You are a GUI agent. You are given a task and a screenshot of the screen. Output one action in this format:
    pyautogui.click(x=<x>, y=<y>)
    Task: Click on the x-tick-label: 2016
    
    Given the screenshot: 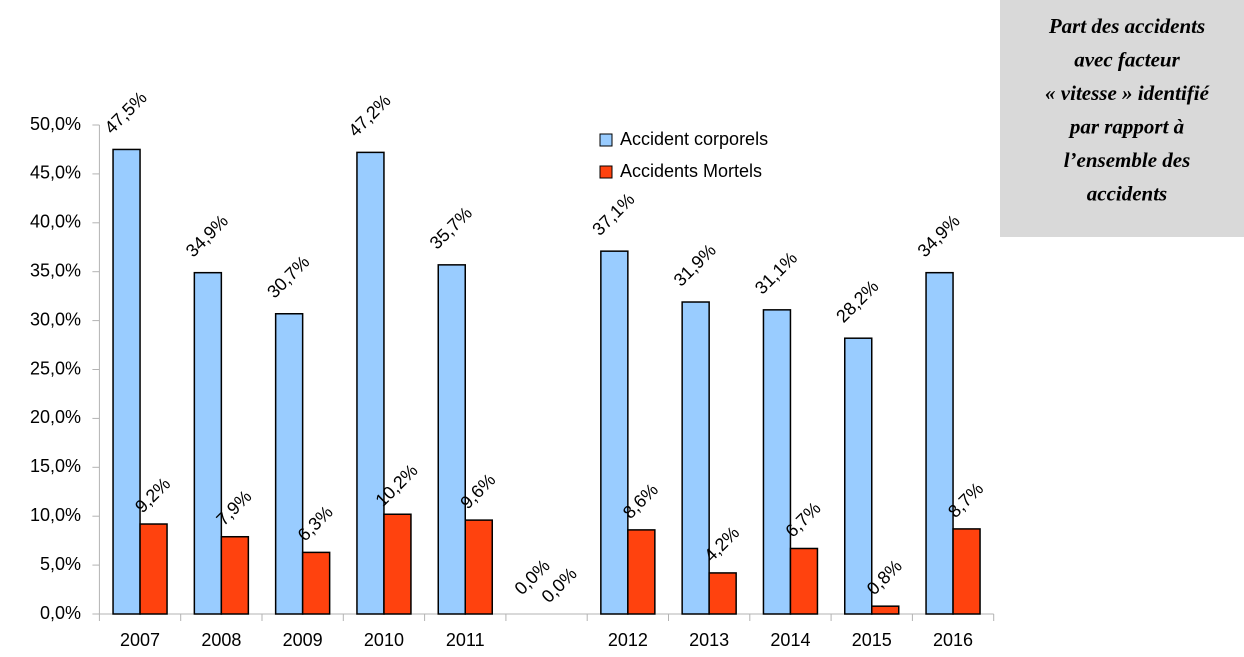 What is the action you would take?
    pyautogui.click(x=953, y=640)
    